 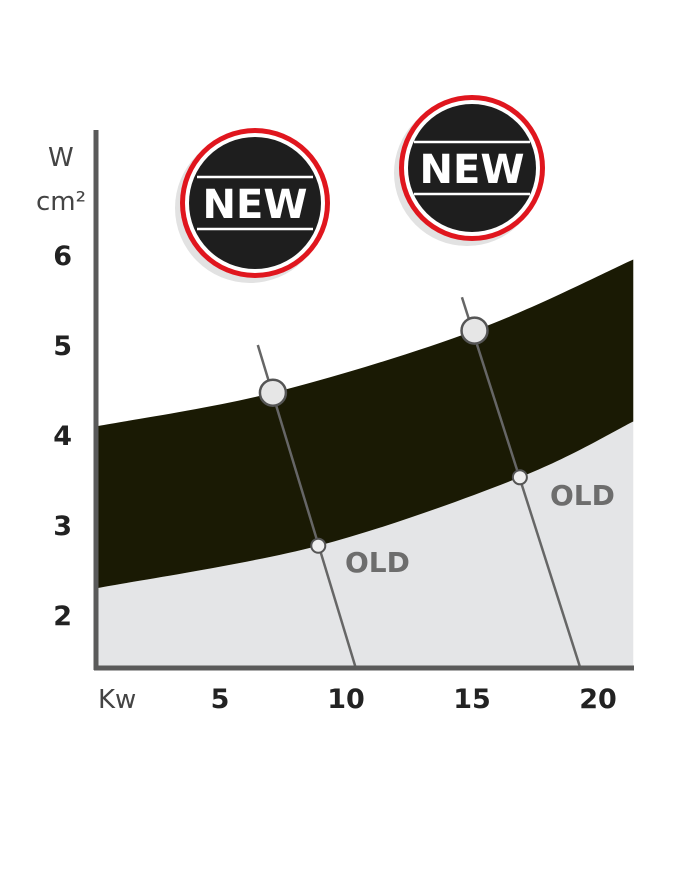 I want to click on y-tick-label: 4, so click(x=62, y=436).